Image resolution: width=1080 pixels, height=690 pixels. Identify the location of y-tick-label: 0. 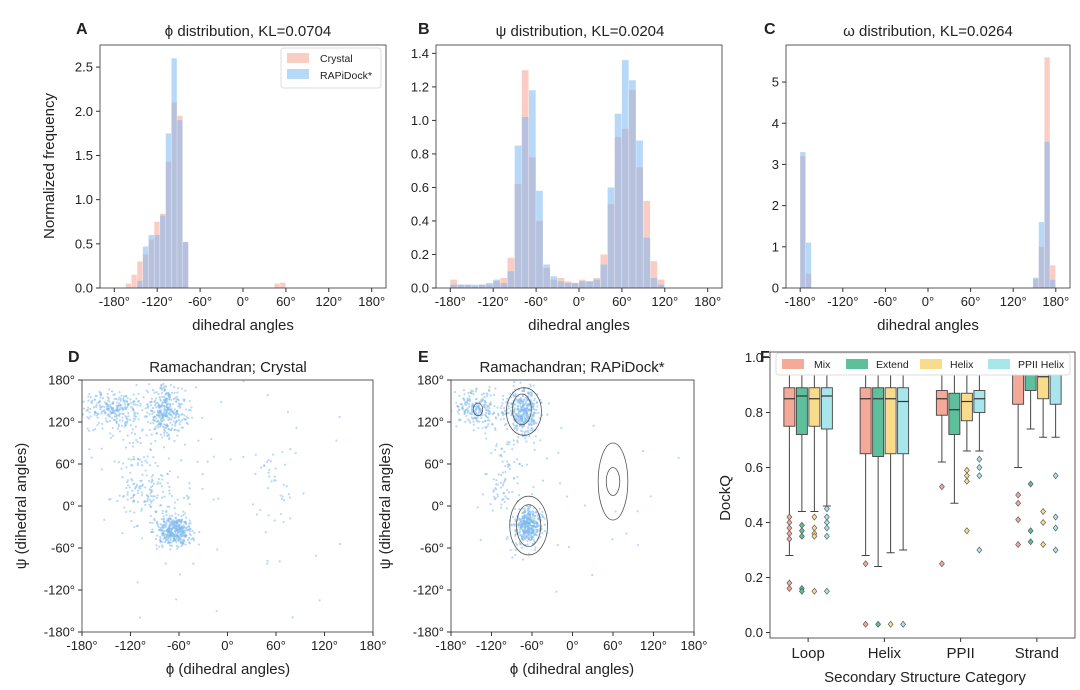
(775, 288).